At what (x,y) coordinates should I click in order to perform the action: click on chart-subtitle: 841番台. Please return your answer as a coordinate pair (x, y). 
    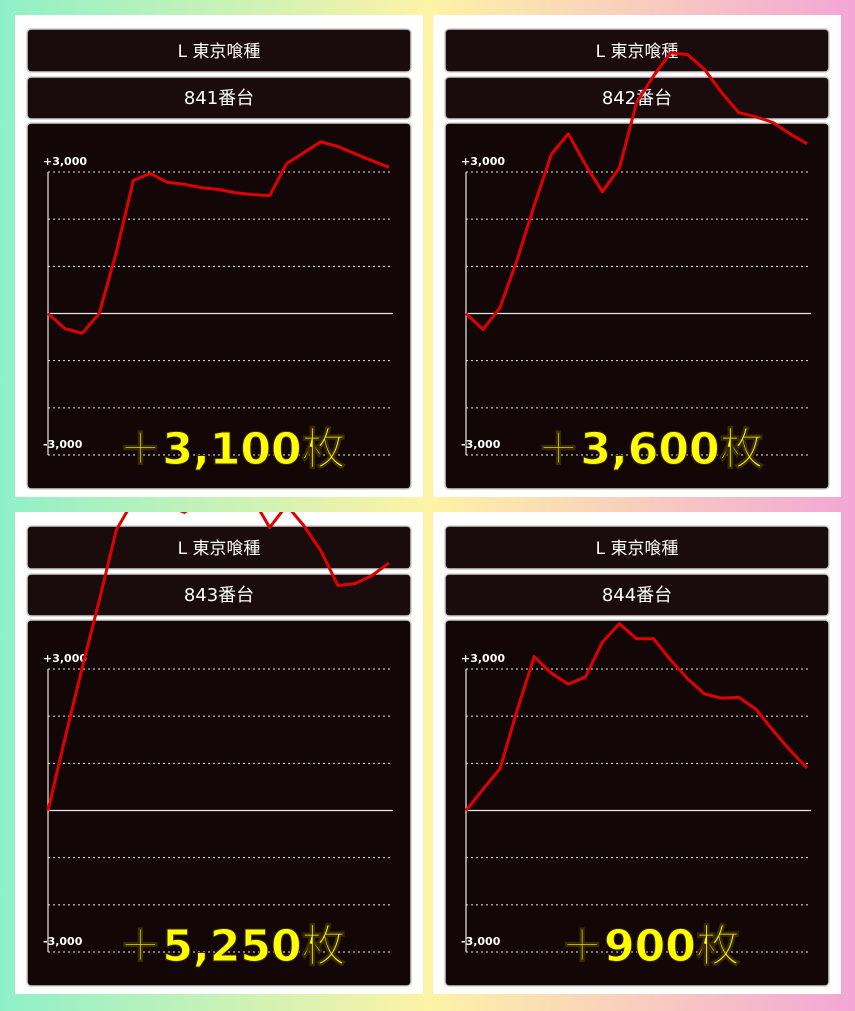
    Looking at the image, I should click on (219, 98).